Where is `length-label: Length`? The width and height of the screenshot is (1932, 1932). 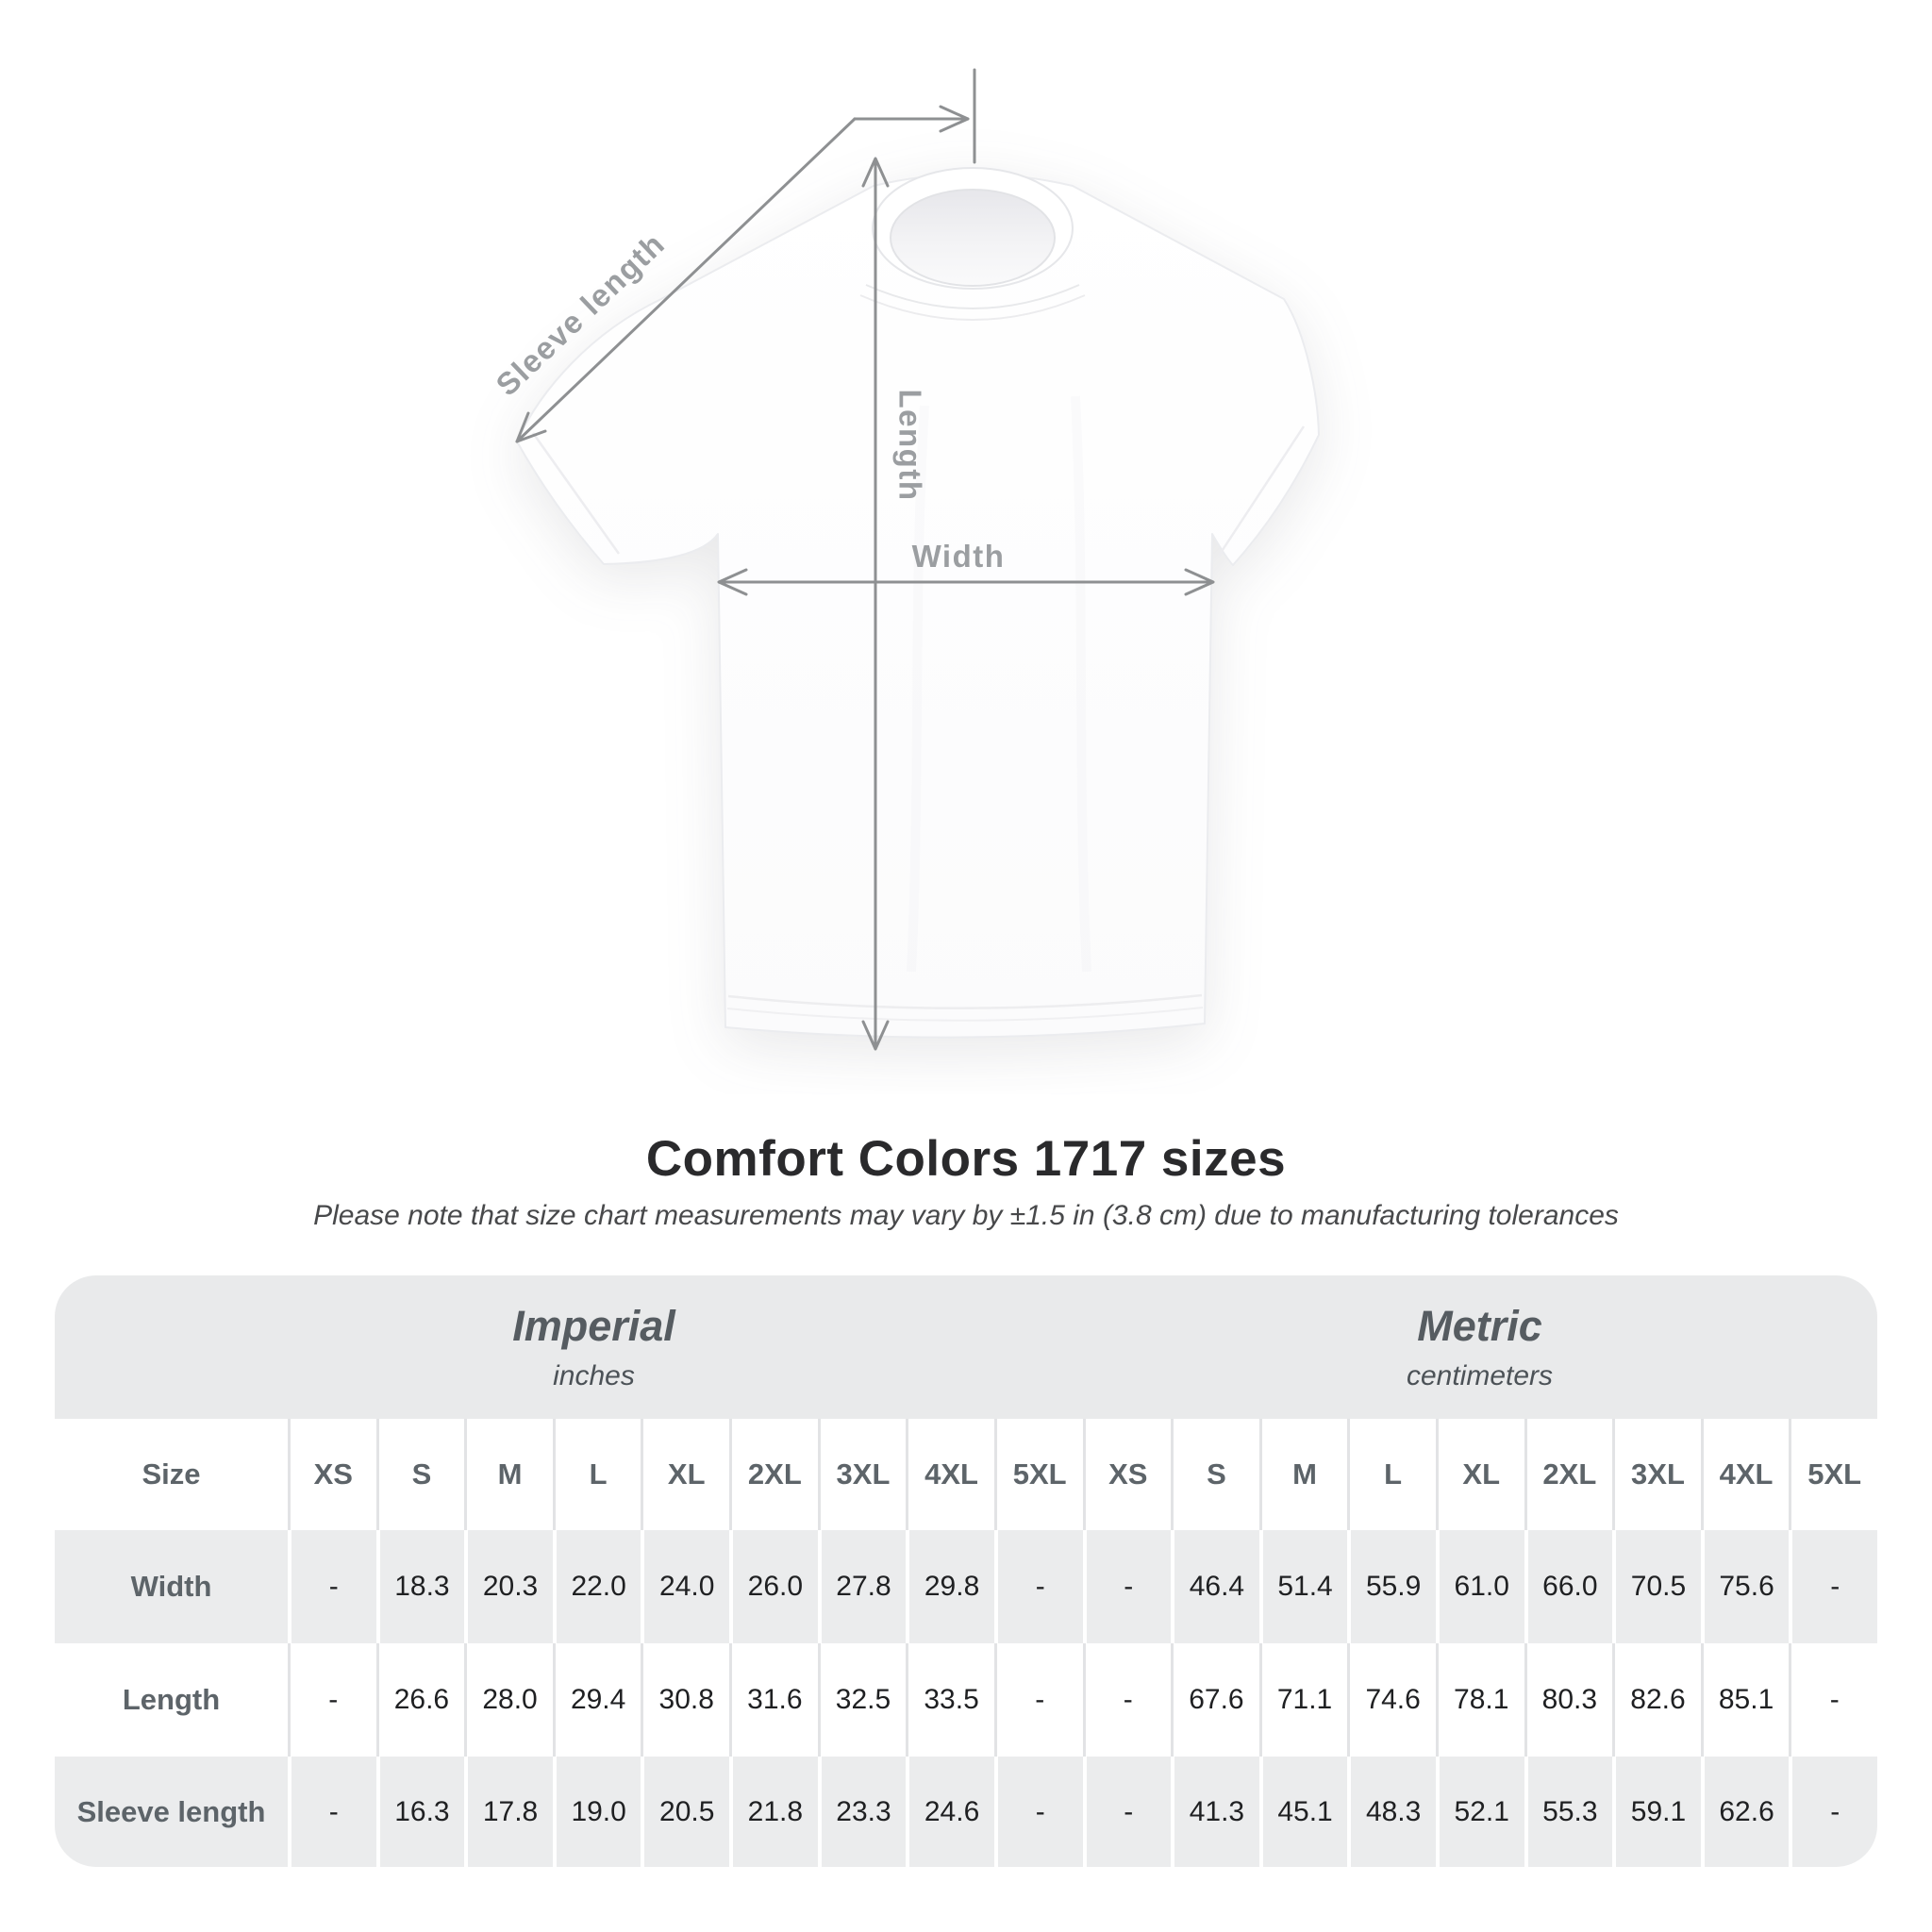
length-label: Length is located at coordinates (910, 446).